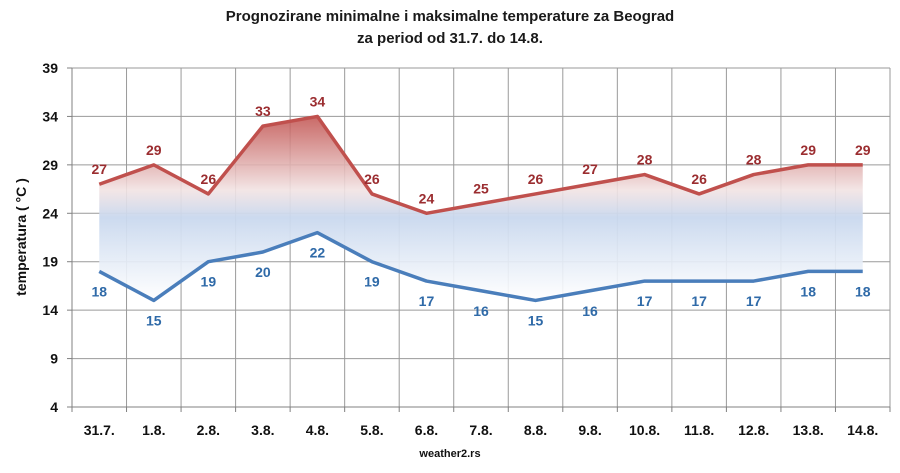 The width and height of the screenshot is (900, 473). I want to click on min-data-label: 20, so click(263, 272).